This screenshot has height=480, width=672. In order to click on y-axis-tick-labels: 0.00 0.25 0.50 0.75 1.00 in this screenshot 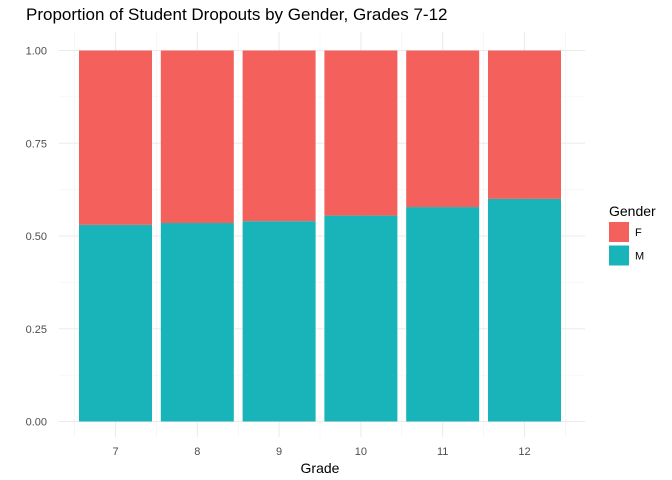, I will do `click(36, 237)`.